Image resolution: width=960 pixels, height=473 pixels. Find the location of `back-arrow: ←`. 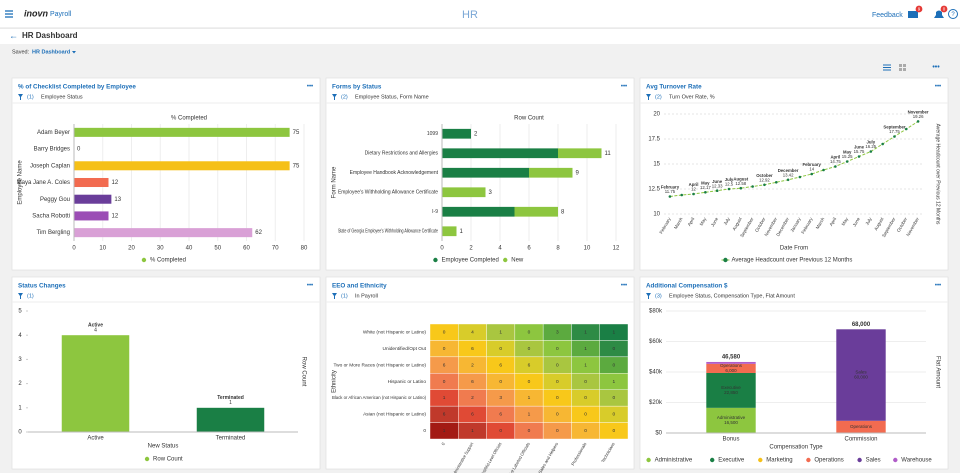

back-arrow: ← is located at coordinates (13, 35).